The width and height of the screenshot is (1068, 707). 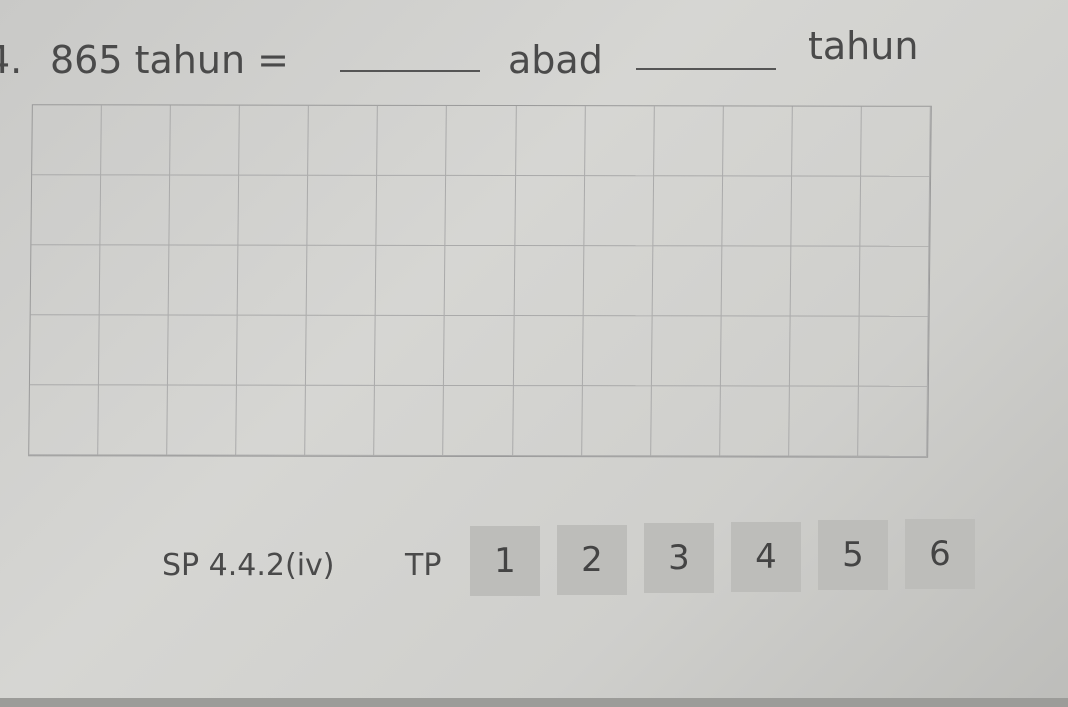 What do you see at coordinates (679, 558) in the screenshot?
I see `tp-level-box: 3` at bounding box center [679, 558].